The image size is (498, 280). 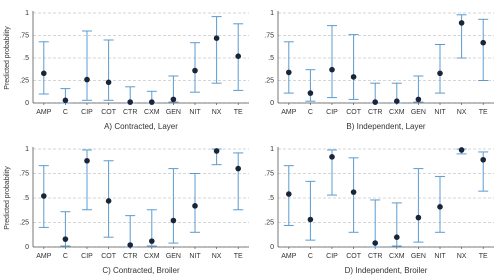 I want to click on panel-title: A) Contracted, Layer, so click(x=141, y=126).